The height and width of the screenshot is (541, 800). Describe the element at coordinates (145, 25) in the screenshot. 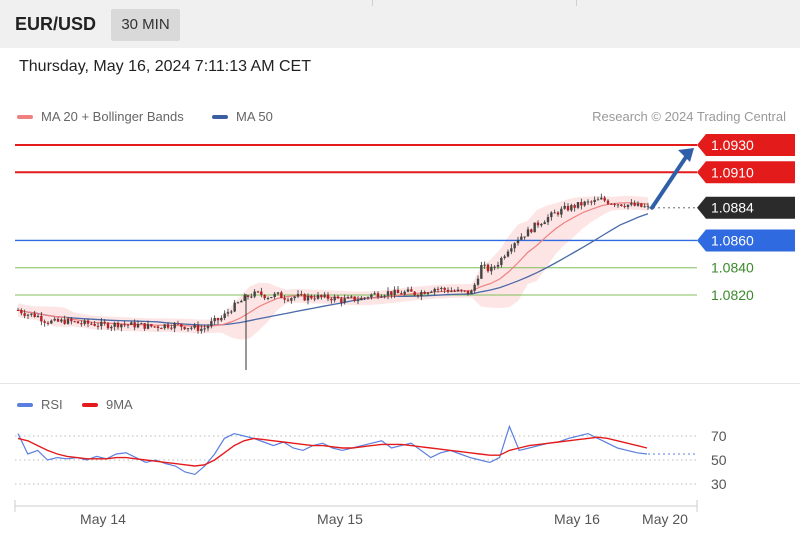

I see `timeframe-badge: 30 MIN` at that location.